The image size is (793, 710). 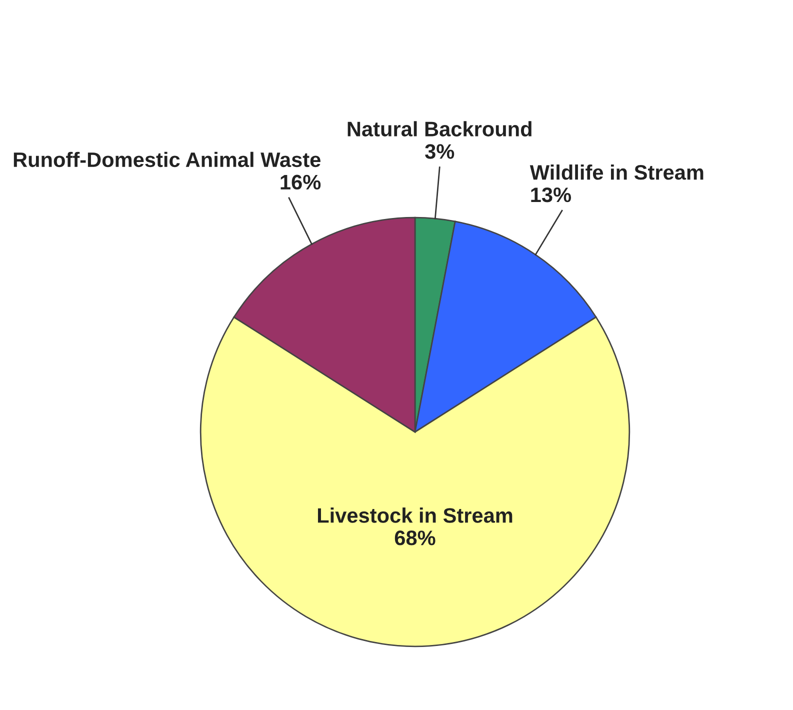 I want to click on slice-label: Wildlife in Stream, so click(x=617, y=172).